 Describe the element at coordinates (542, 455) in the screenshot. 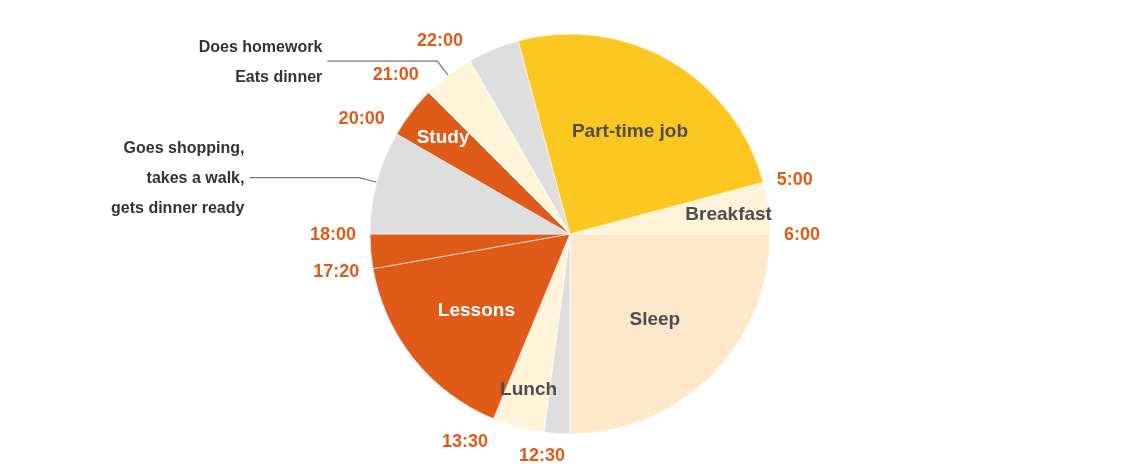

I see `text: 12:30` at that location.